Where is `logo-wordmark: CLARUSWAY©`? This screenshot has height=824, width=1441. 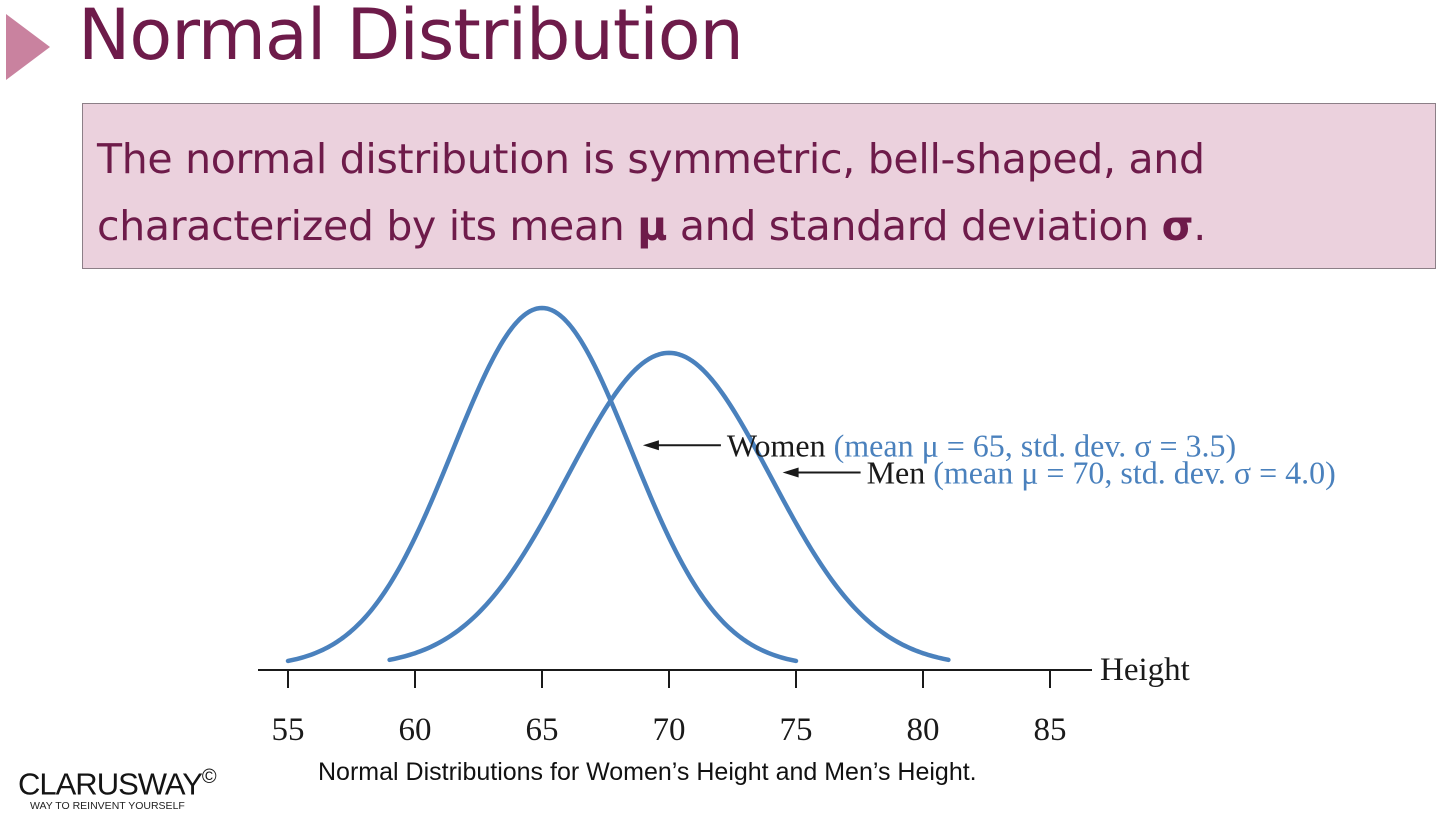 logo-wordmark: CLARUSWAY© is located at coordinates (117, 784).